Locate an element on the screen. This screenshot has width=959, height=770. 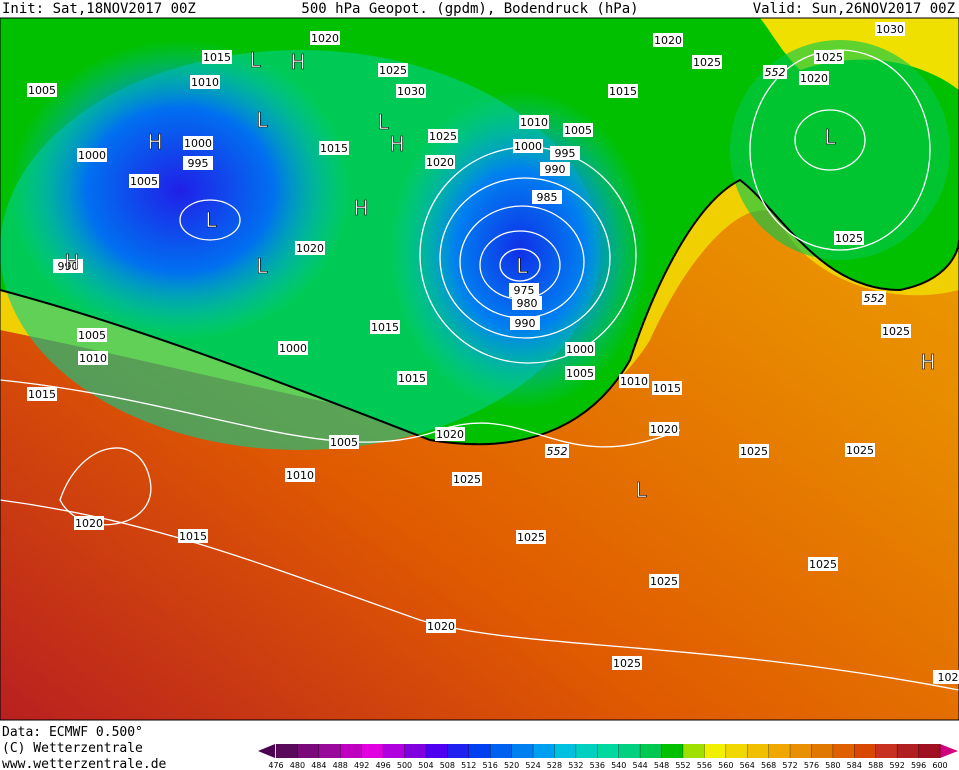
isobar-label: 995 is located at coordinates (198, 163).